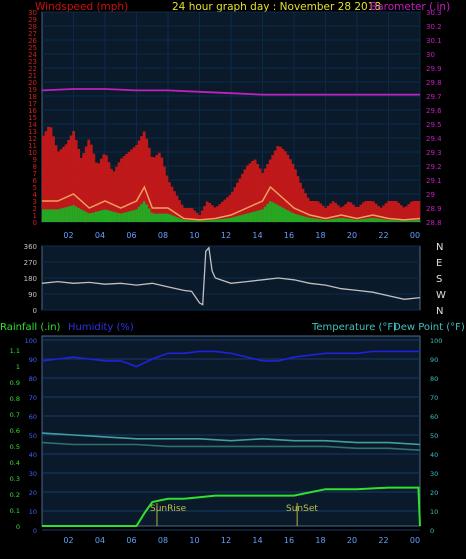 This screenshot has height=559, width=466. Describe the element at coordinates (432, 531) in the screenshot. I see `temperature-tick-label: 0` at that location.